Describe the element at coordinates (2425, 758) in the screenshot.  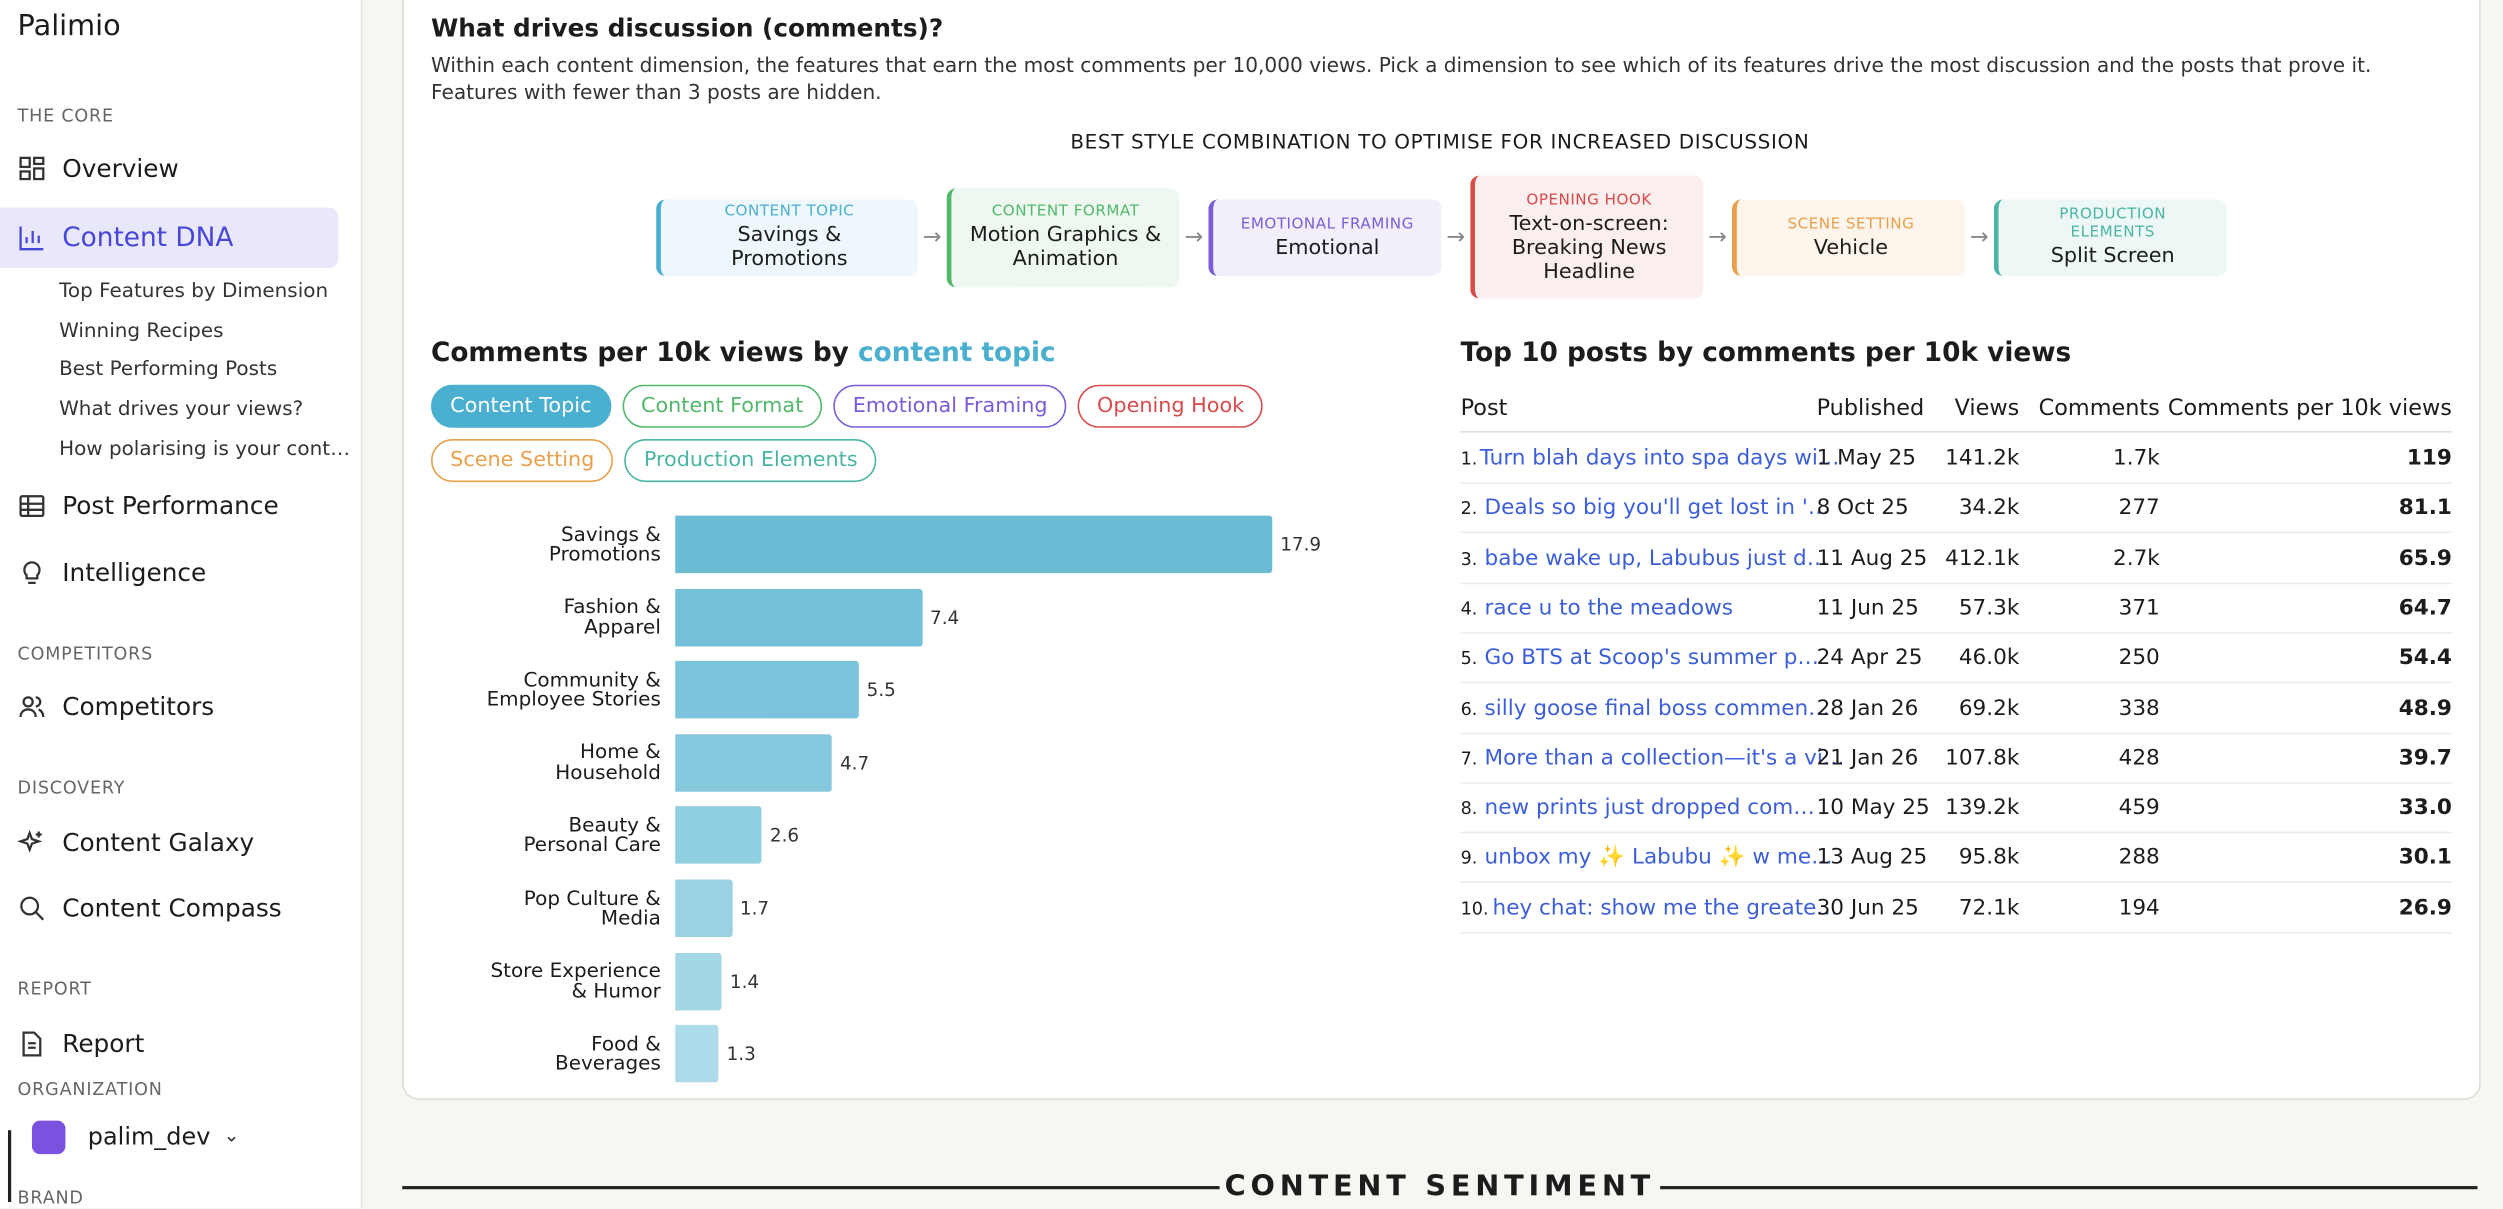
I see `comments-per-10k: 39.7` at that location.